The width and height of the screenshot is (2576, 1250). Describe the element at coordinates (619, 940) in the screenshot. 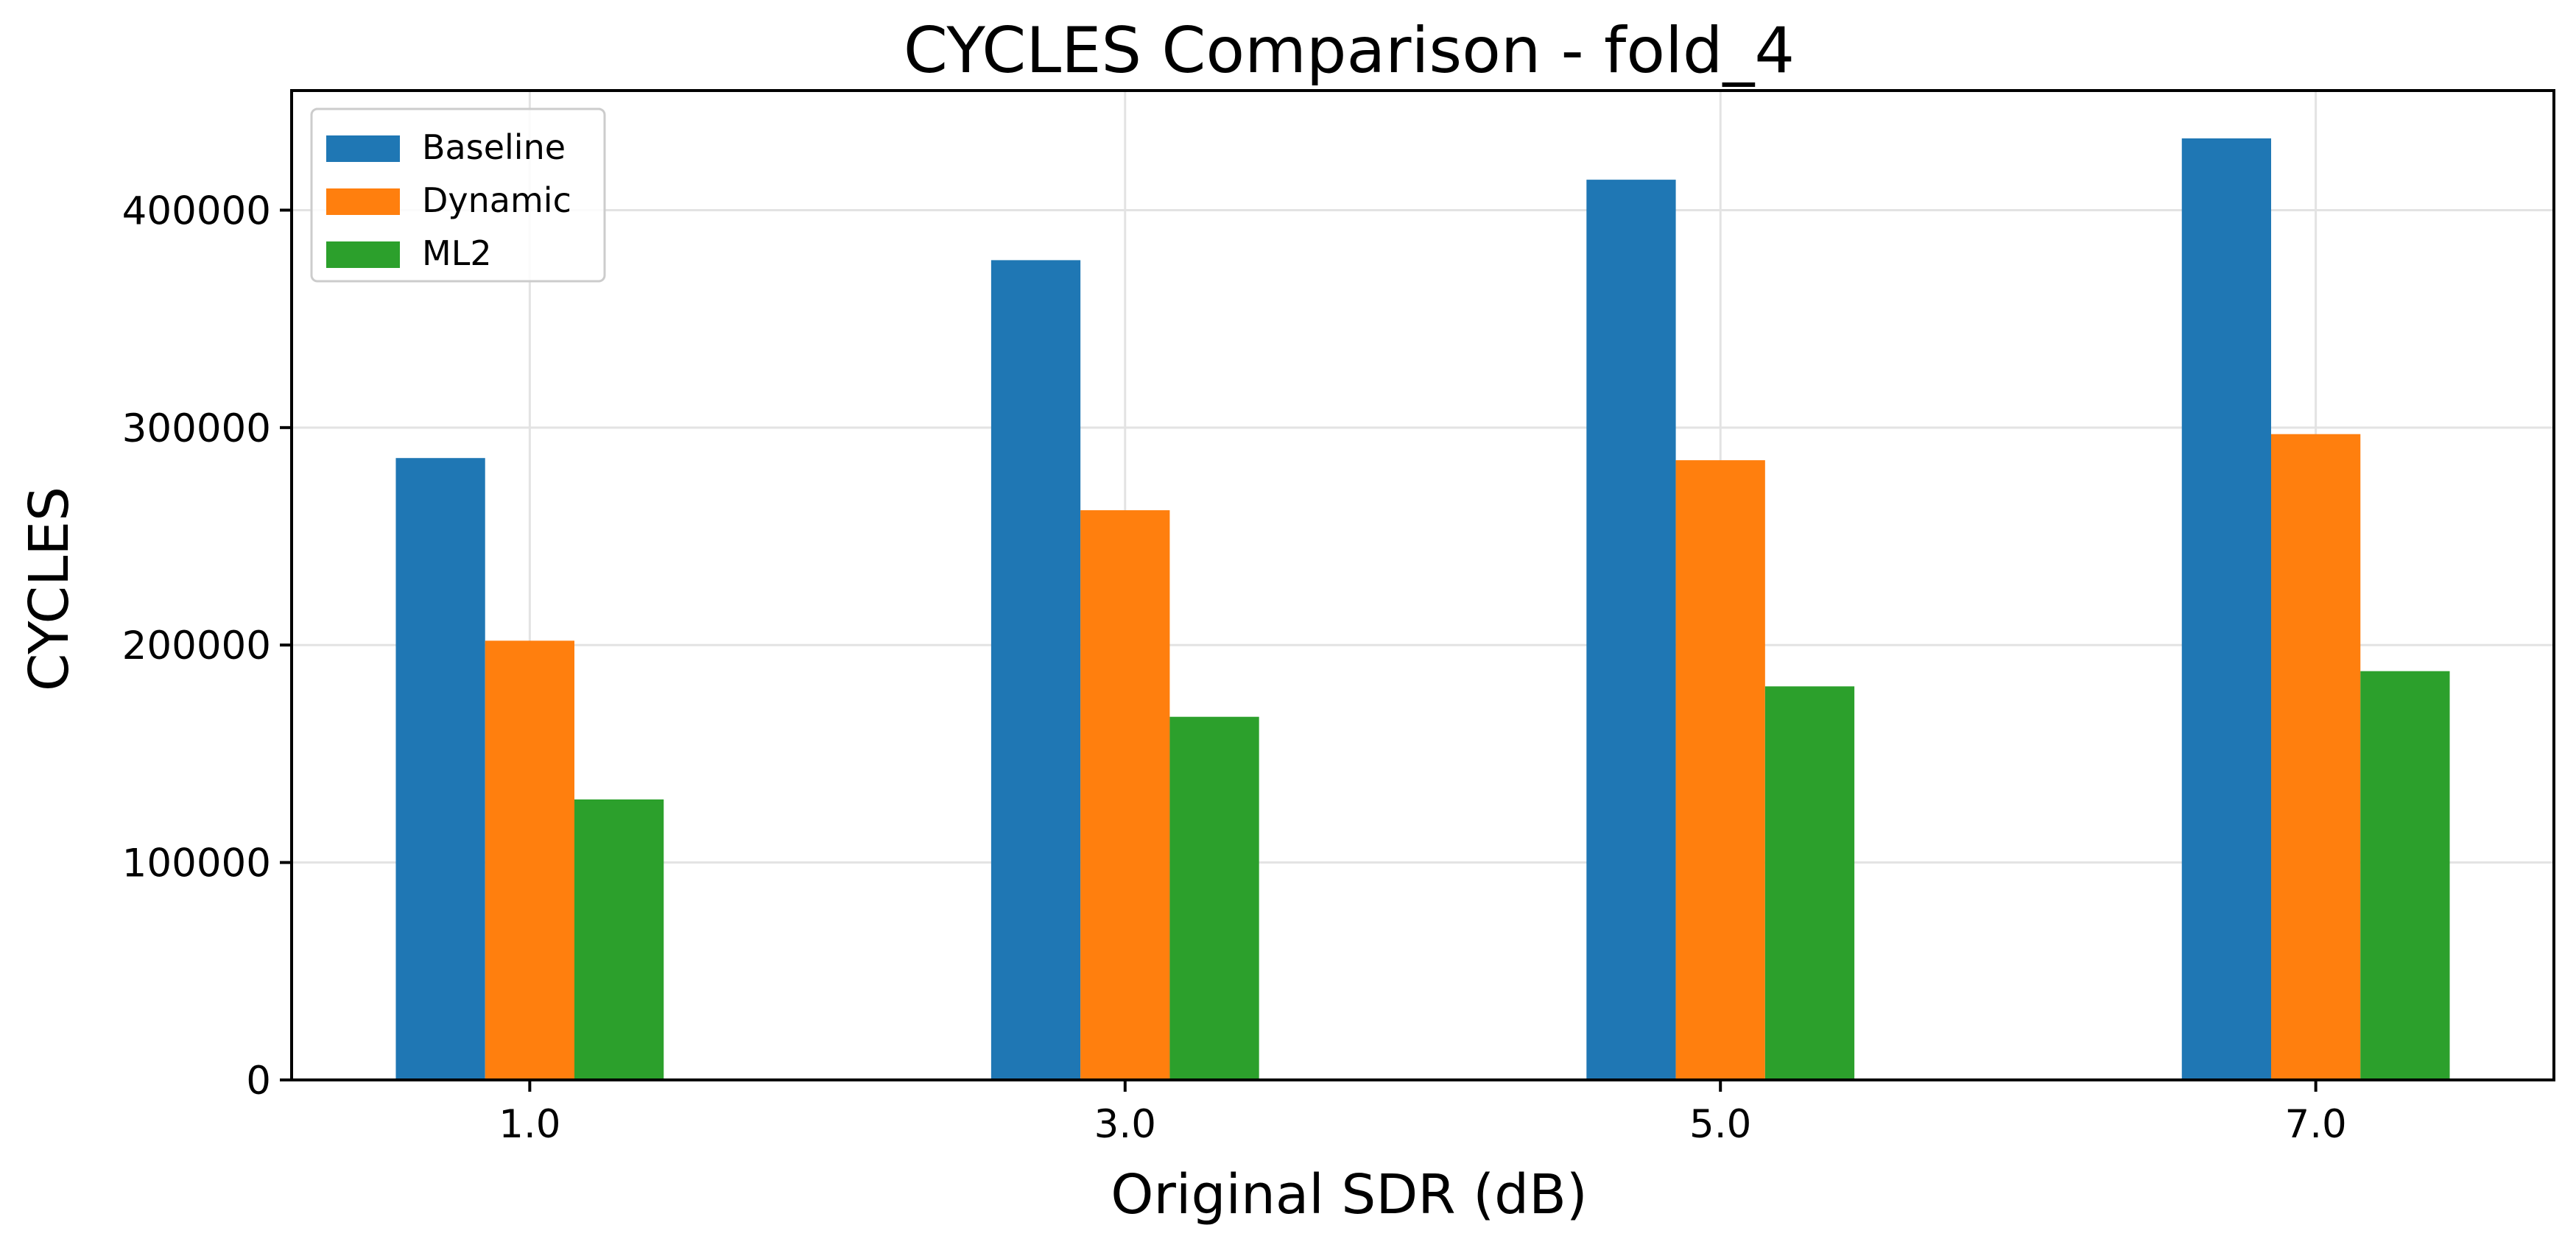

I see `bar-ml2-1.0` at that location.